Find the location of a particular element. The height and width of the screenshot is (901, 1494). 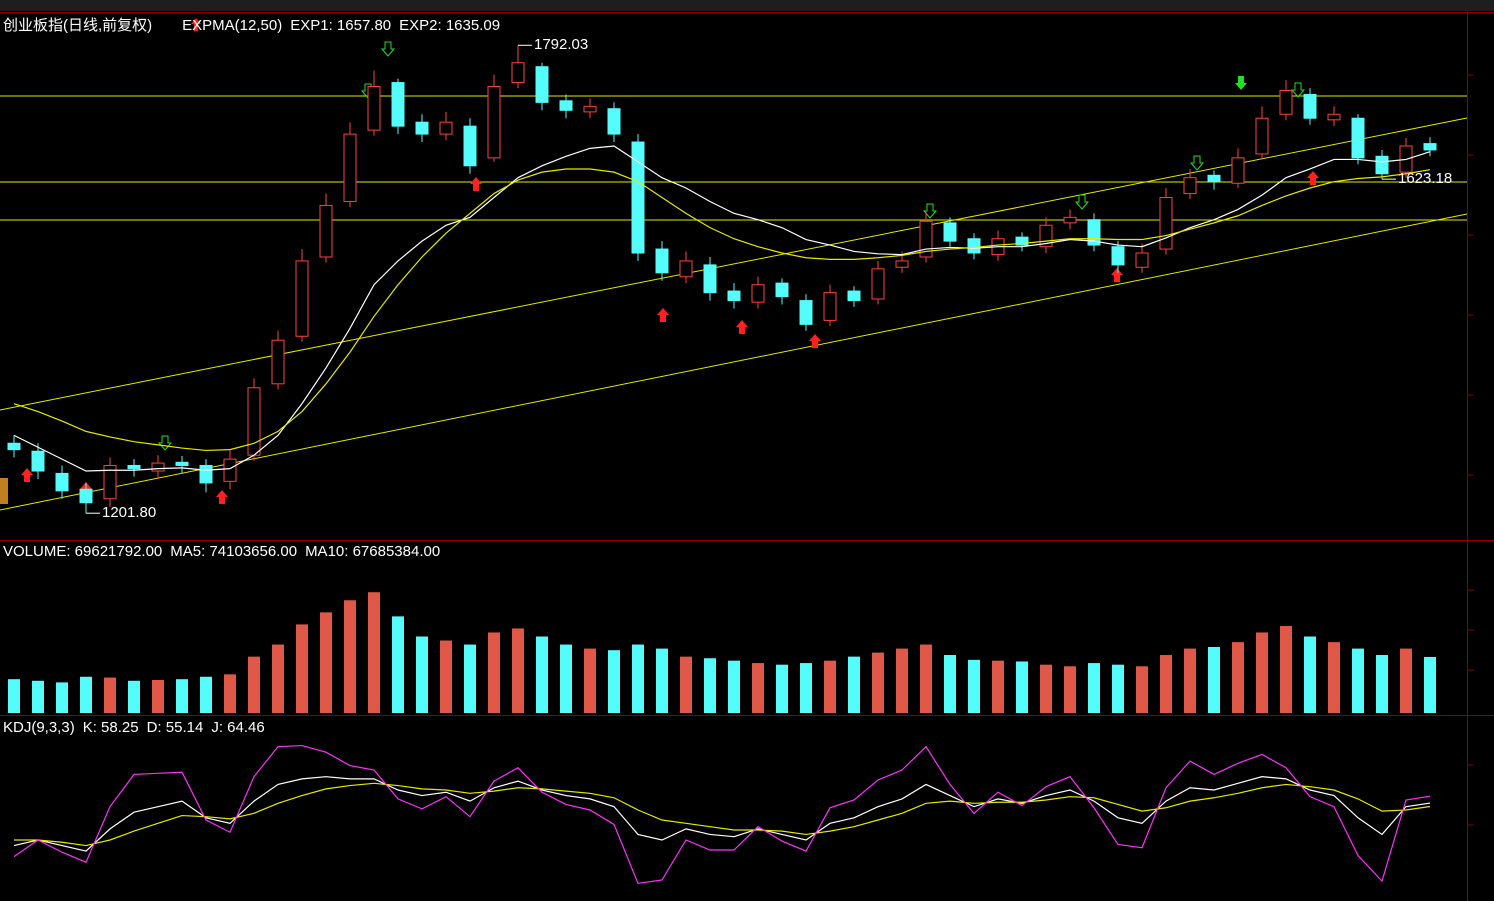

indicator-line is located at coordinates (722, 814).